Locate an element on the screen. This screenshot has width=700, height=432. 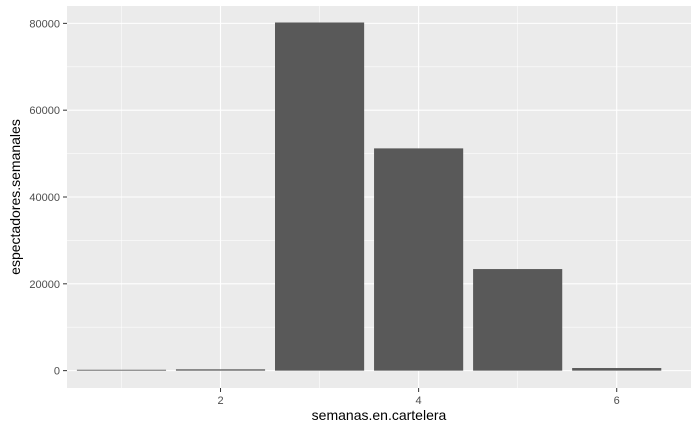
y-tick-label: 20000 is located at coordinates (44, 285).